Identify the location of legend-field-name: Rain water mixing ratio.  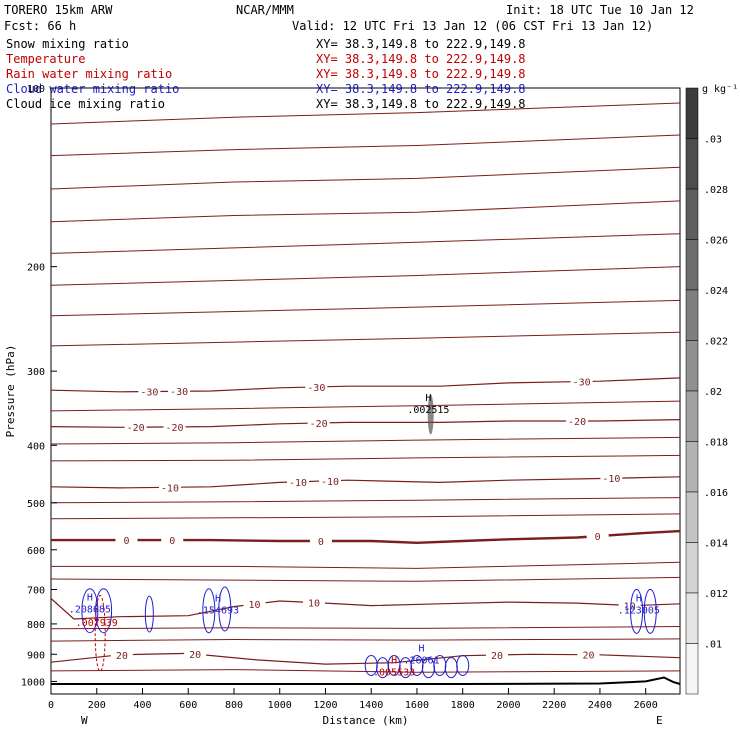
(89, 74).